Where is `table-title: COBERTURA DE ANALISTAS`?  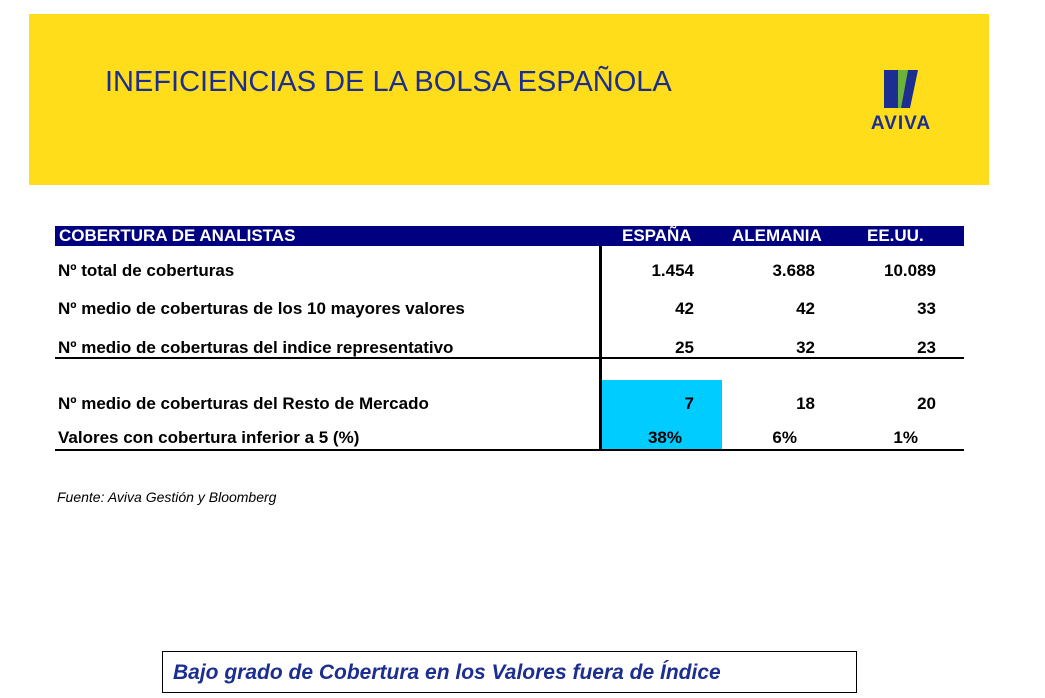
table-title: COBERTURA DE ANALISTAS is located at coordinates (177, 235).